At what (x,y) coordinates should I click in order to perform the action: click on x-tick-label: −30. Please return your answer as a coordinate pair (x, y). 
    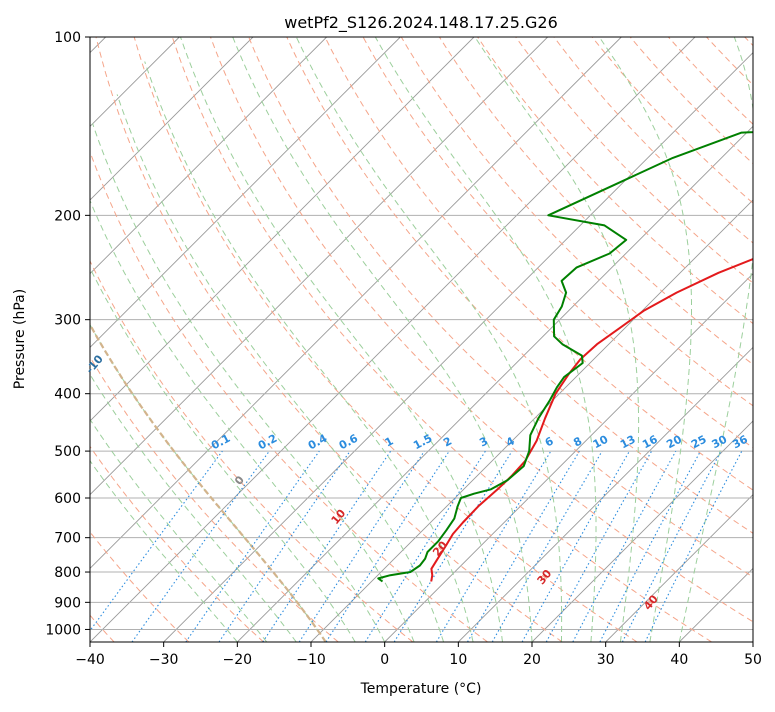
    Looking at the image, I should click on (164, 660).